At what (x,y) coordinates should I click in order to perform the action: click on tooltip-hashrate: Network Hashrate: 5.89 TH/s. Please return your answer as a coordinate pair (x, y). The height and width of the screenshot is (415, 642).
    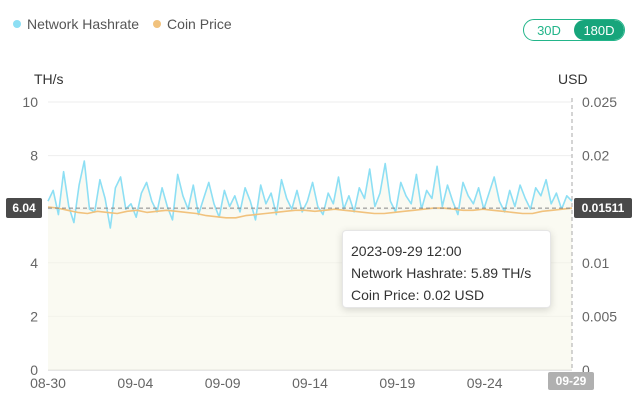
    Looking at the image, I should click on (441, 273).